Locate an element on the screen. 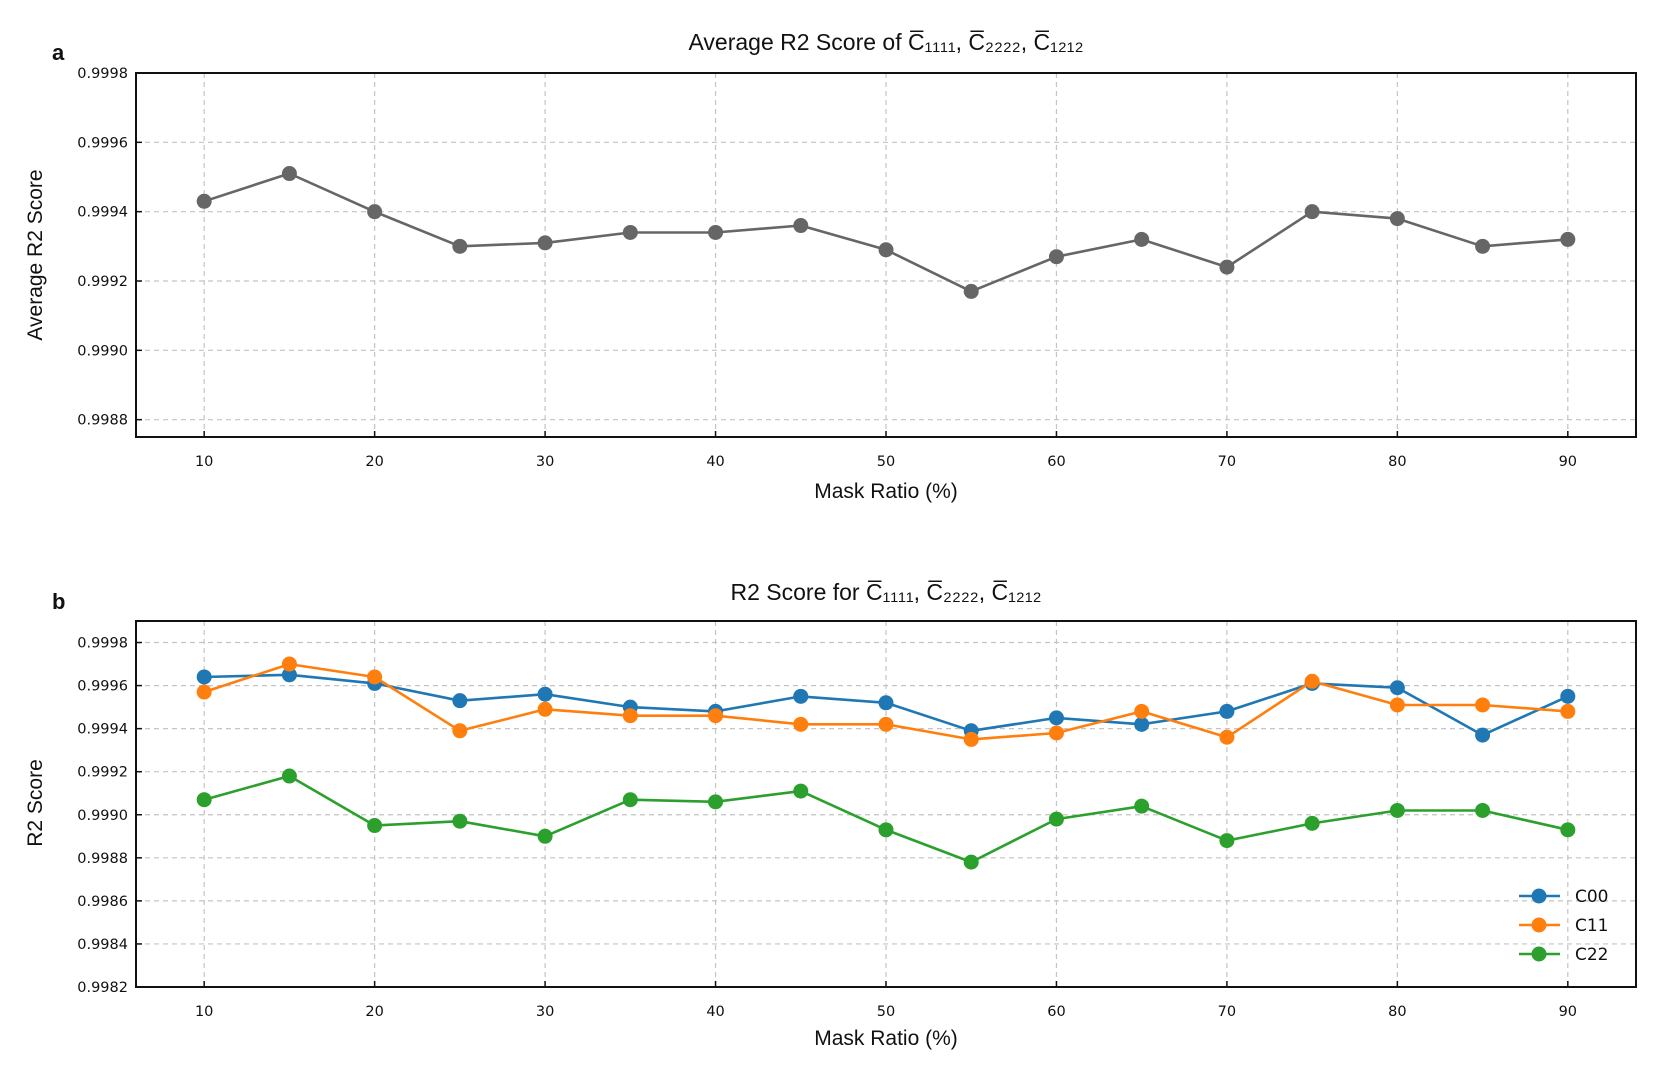  x-tick-label-20: 20 is located at coordinates (374, 462).